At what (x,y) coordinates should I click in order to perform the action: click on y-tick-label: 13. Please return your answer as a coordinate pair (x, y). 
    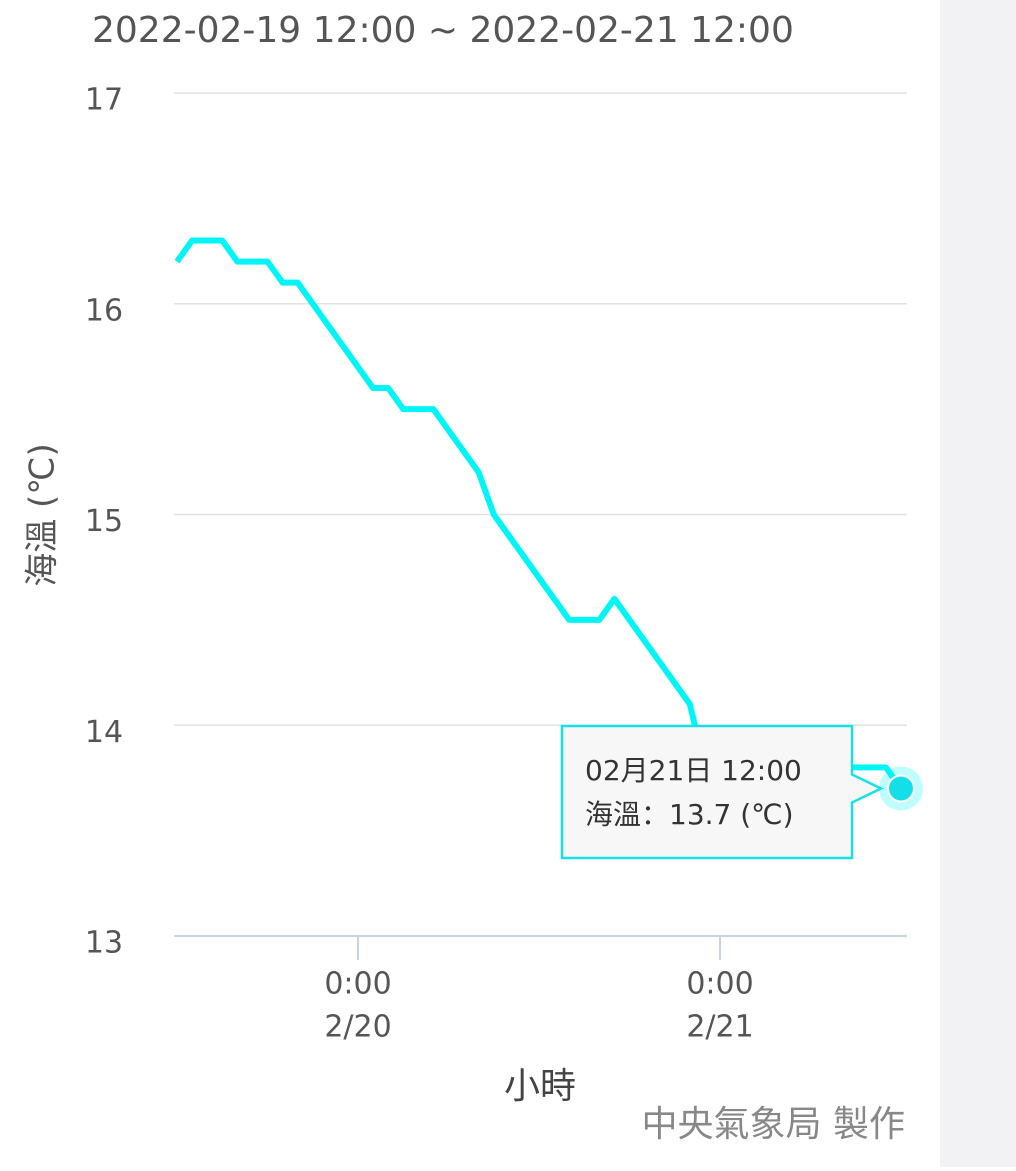
    Looking at the image, I should click on (104, 943).